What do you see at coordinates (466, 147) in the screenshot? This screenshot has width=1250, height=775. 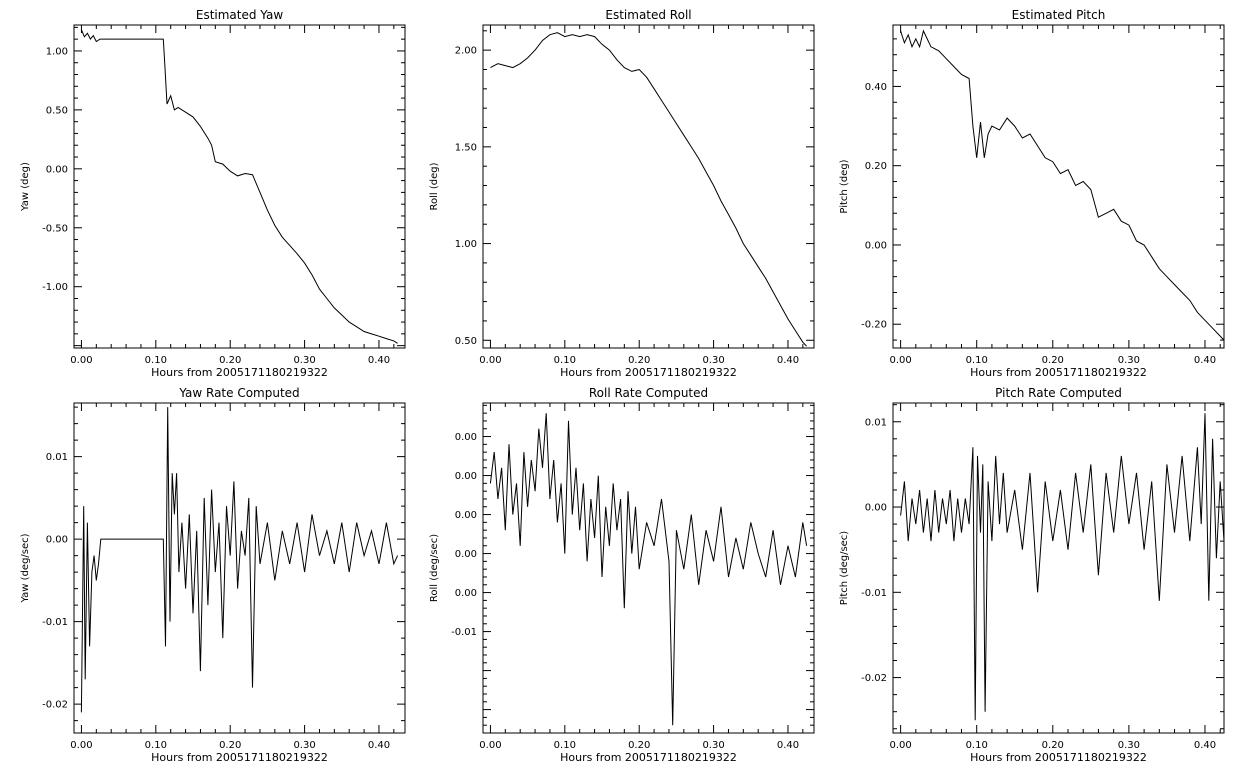 I see `y-tick-label: 1.50` at bounding box center [466, 147].